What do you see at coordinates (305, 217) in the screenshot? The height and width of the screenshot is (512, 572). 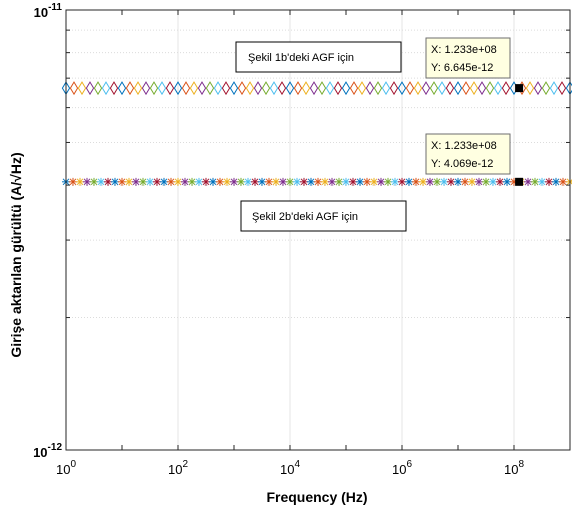 I see `annotation-text-2: Şekil 2b'deki AGF için` at bounding box center [305, 217].